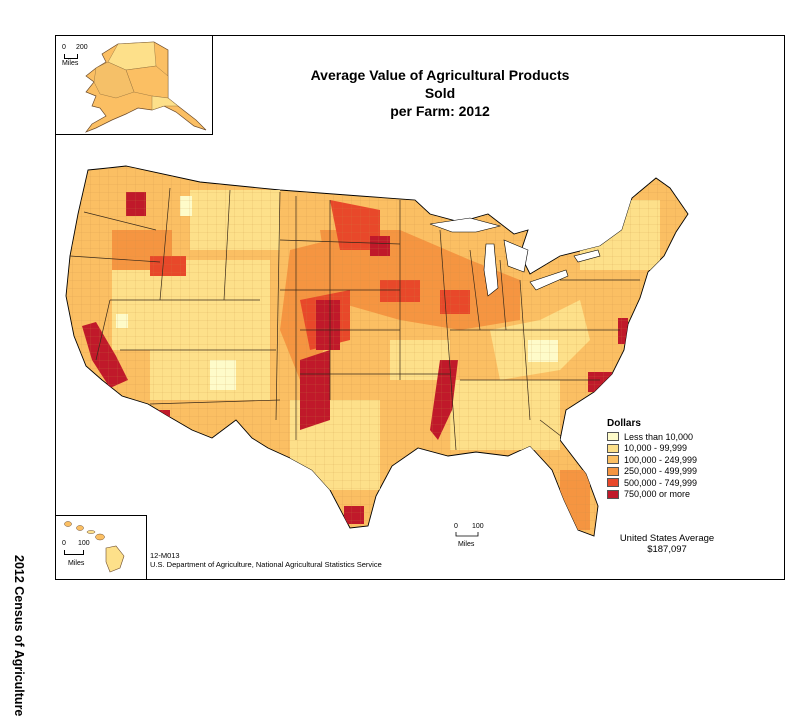  Describe the element at coordinates (71, 56) in the screenshot. I see `alaska-scale-bar` at that location.